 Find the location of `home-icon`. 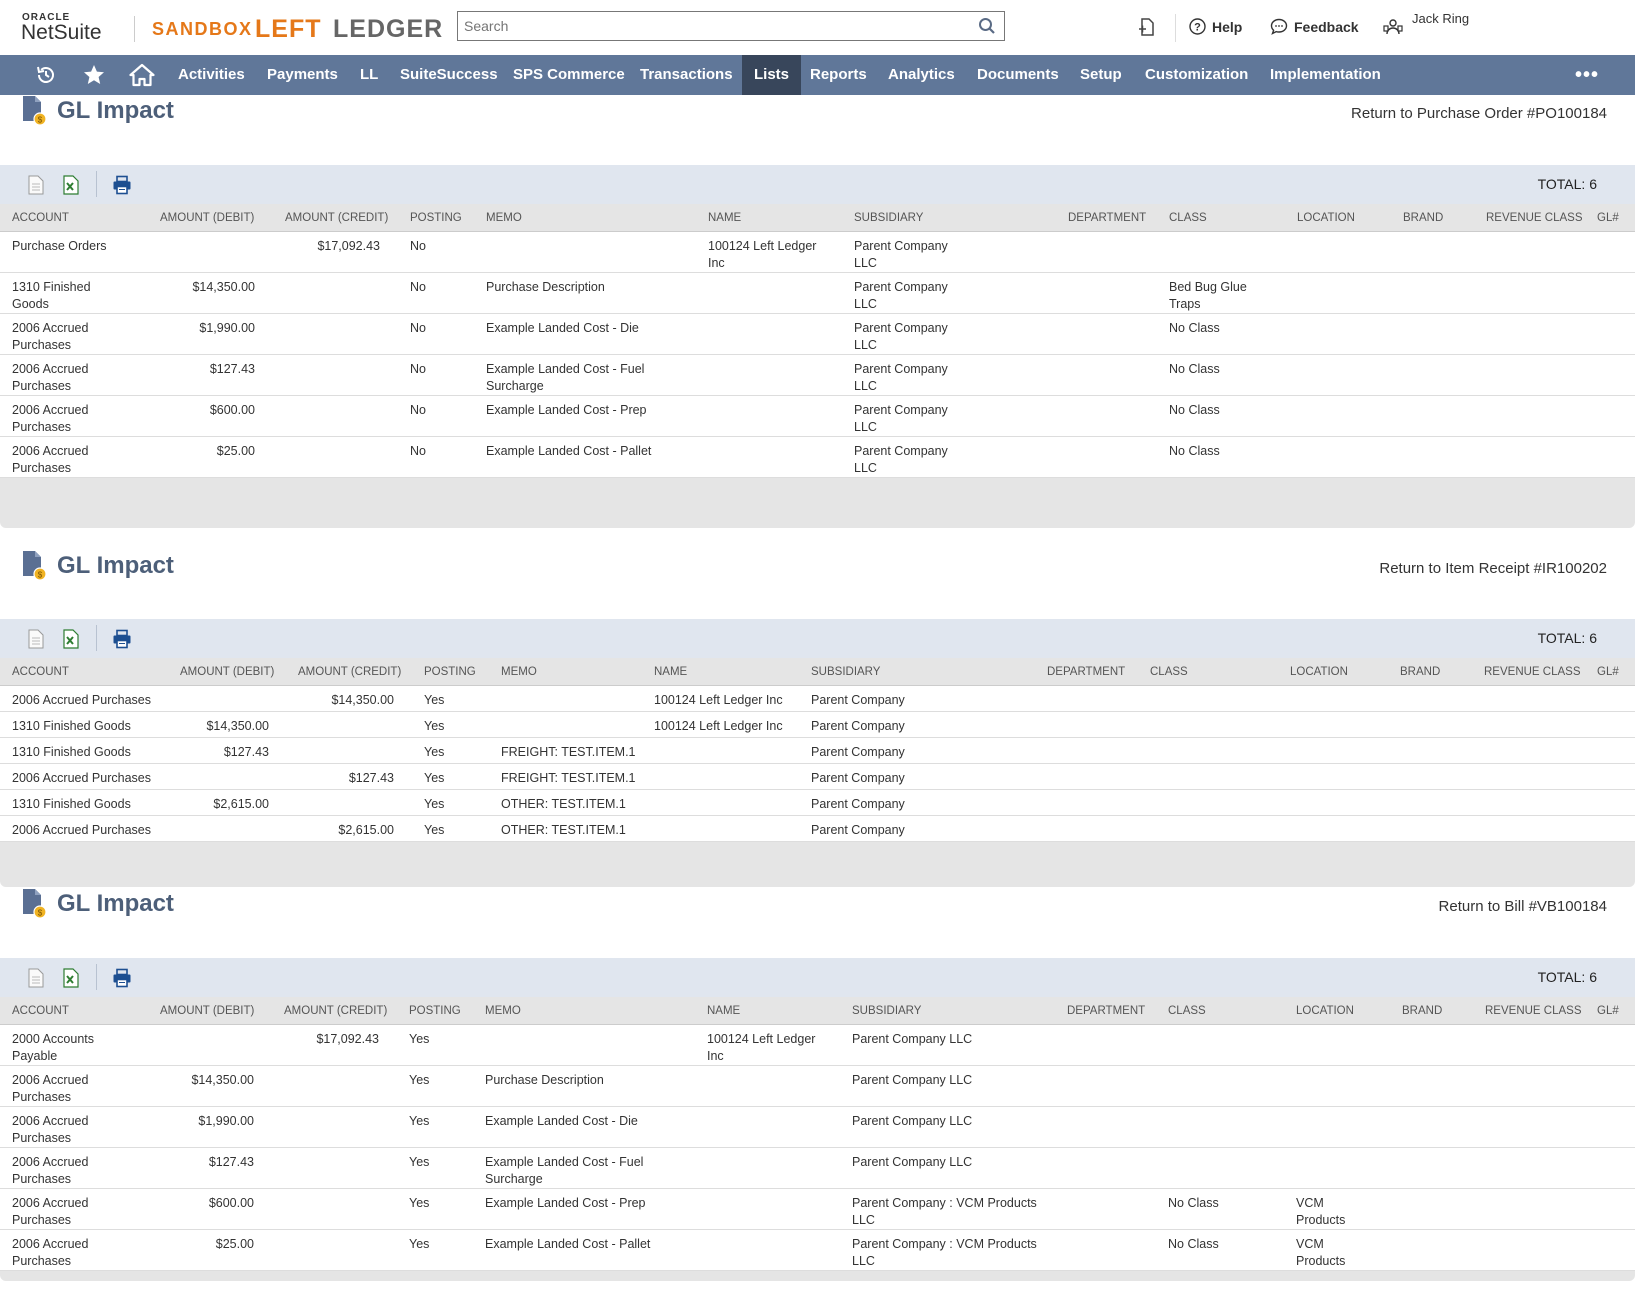

home-icon is located at coordinates (142, 77).